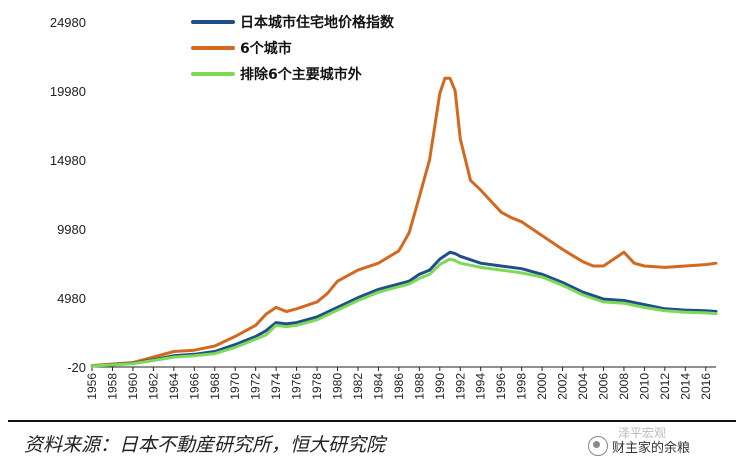 The width and height of the screenshot is (744, 475). I want to click on y-tick-label: 14980, so click(68, 160).